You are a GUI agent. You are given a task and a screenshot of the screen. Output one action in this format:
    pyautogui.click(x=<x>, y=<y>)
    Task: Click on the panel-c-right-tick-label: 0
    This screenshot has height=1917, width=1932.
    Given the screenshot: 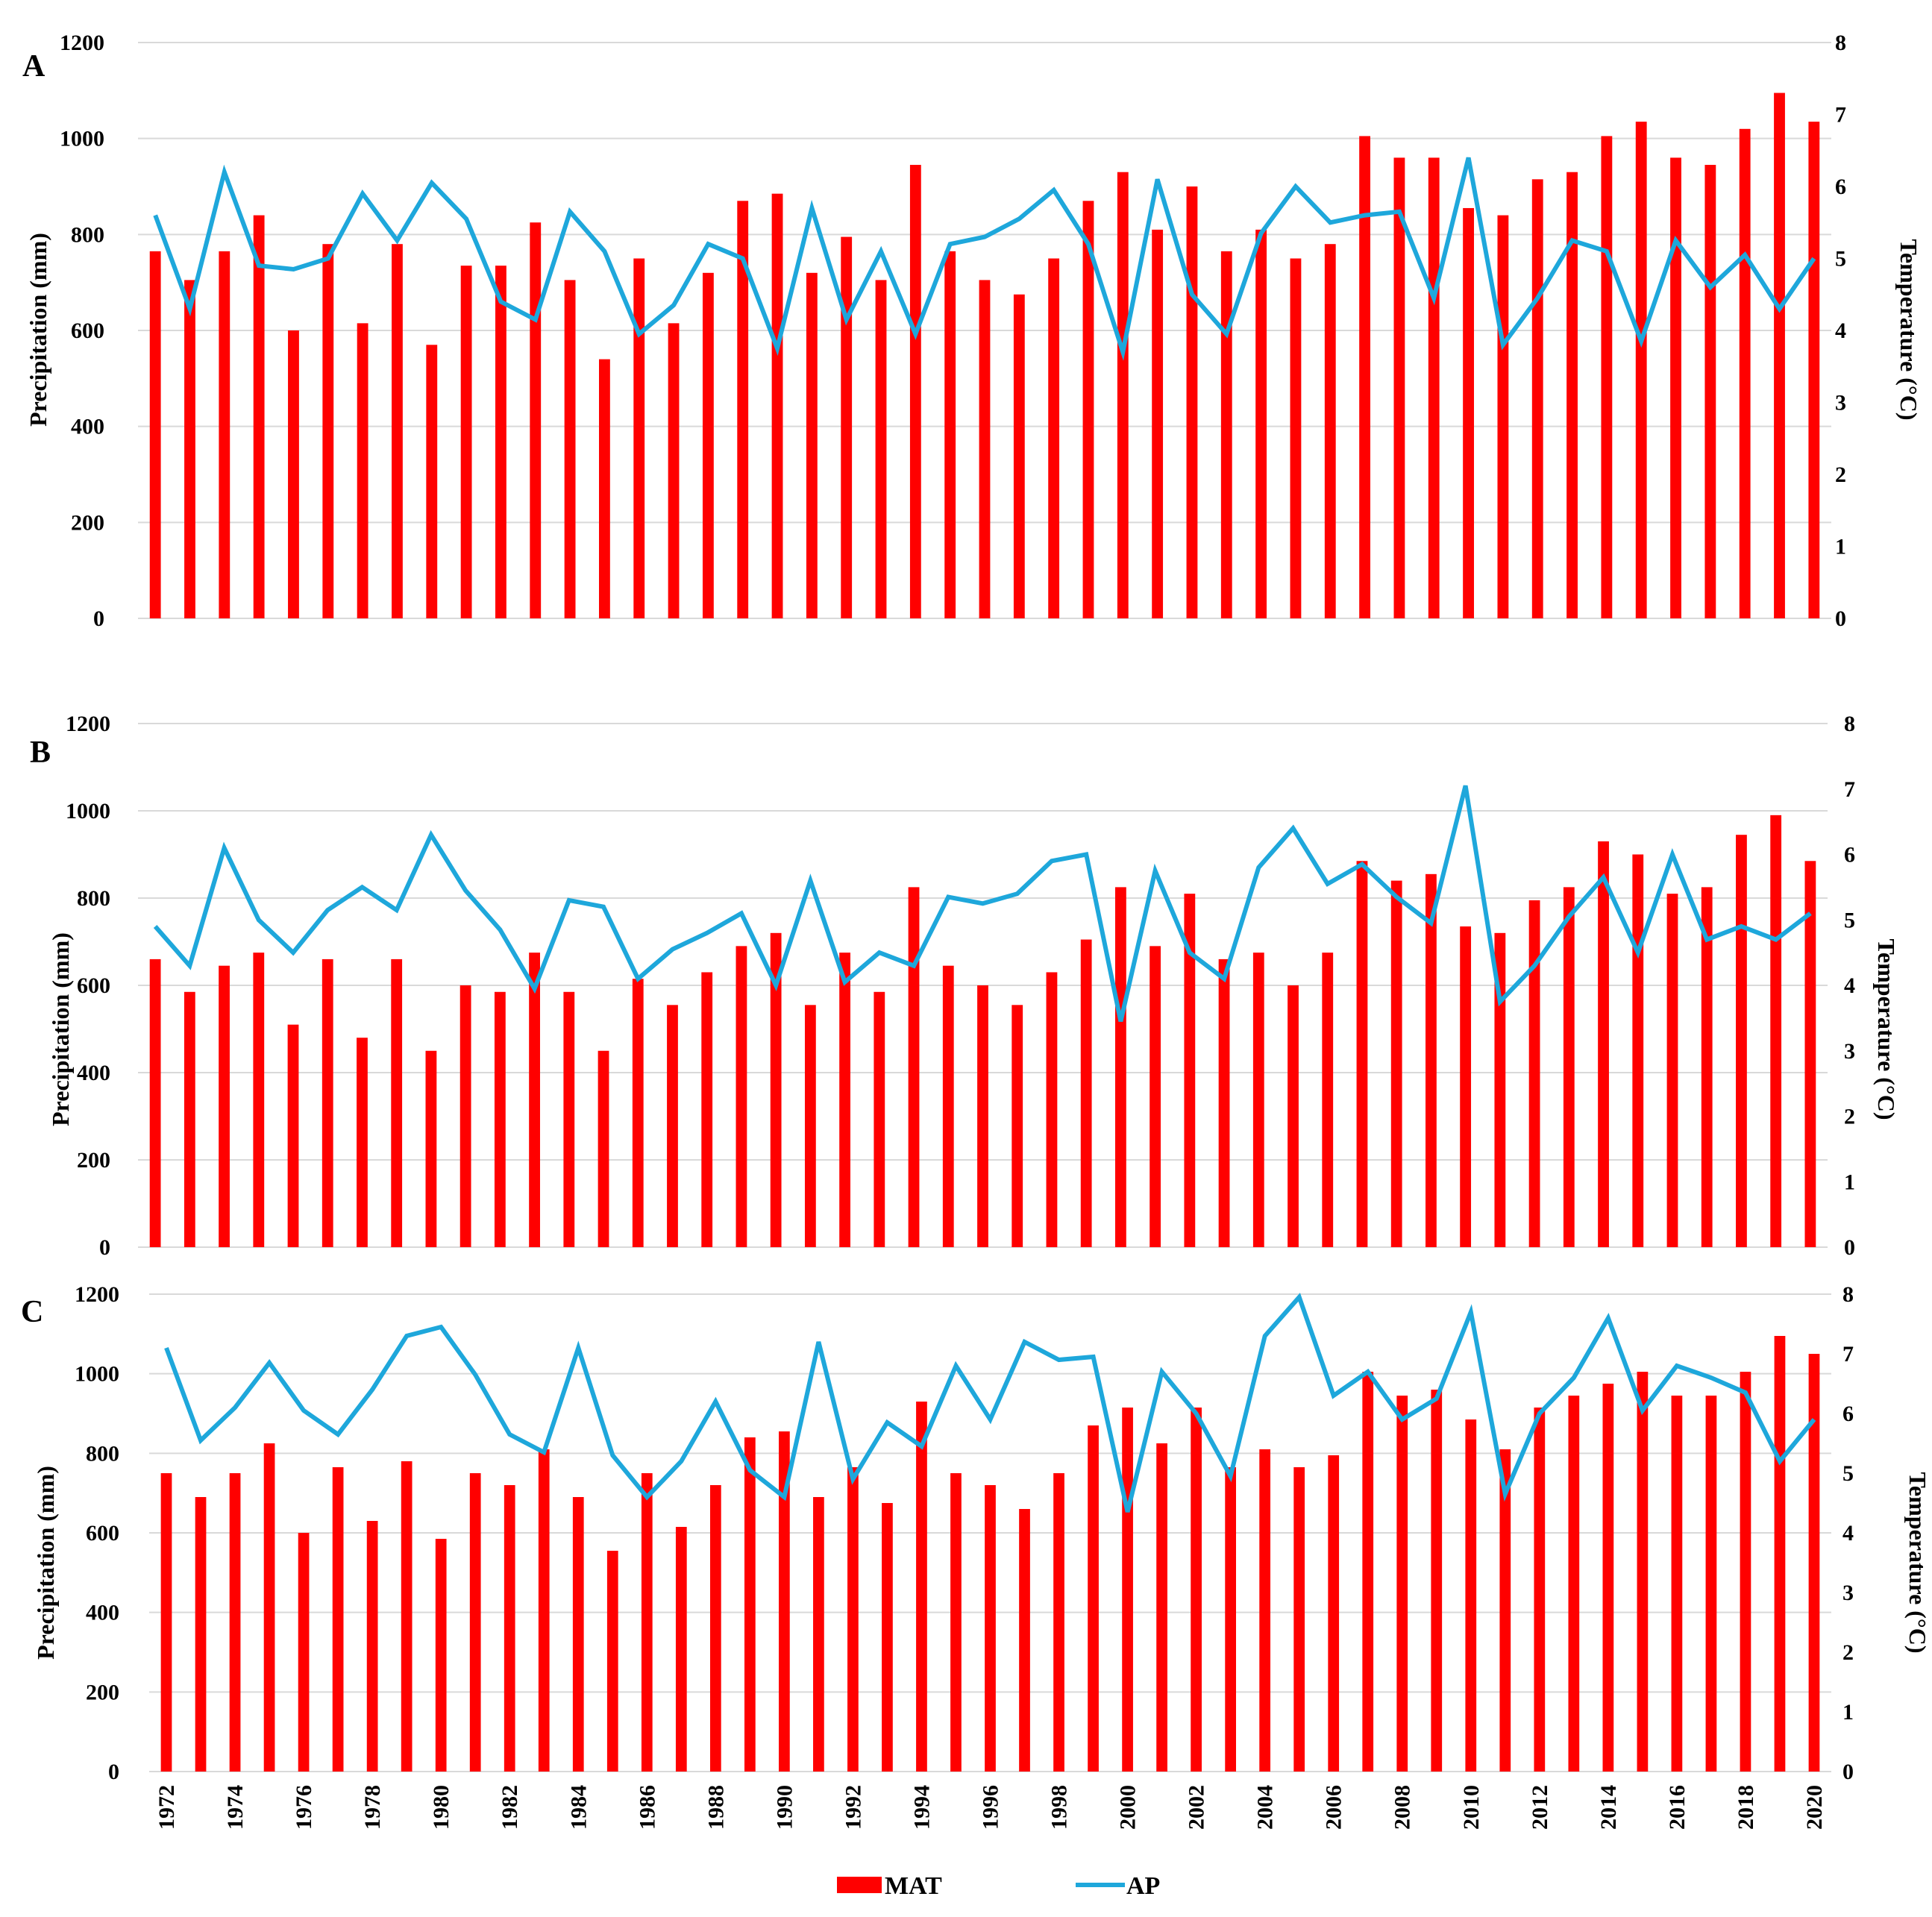 What is the action you would take?
    pyautogui.click(x=1848, y=1772)
    